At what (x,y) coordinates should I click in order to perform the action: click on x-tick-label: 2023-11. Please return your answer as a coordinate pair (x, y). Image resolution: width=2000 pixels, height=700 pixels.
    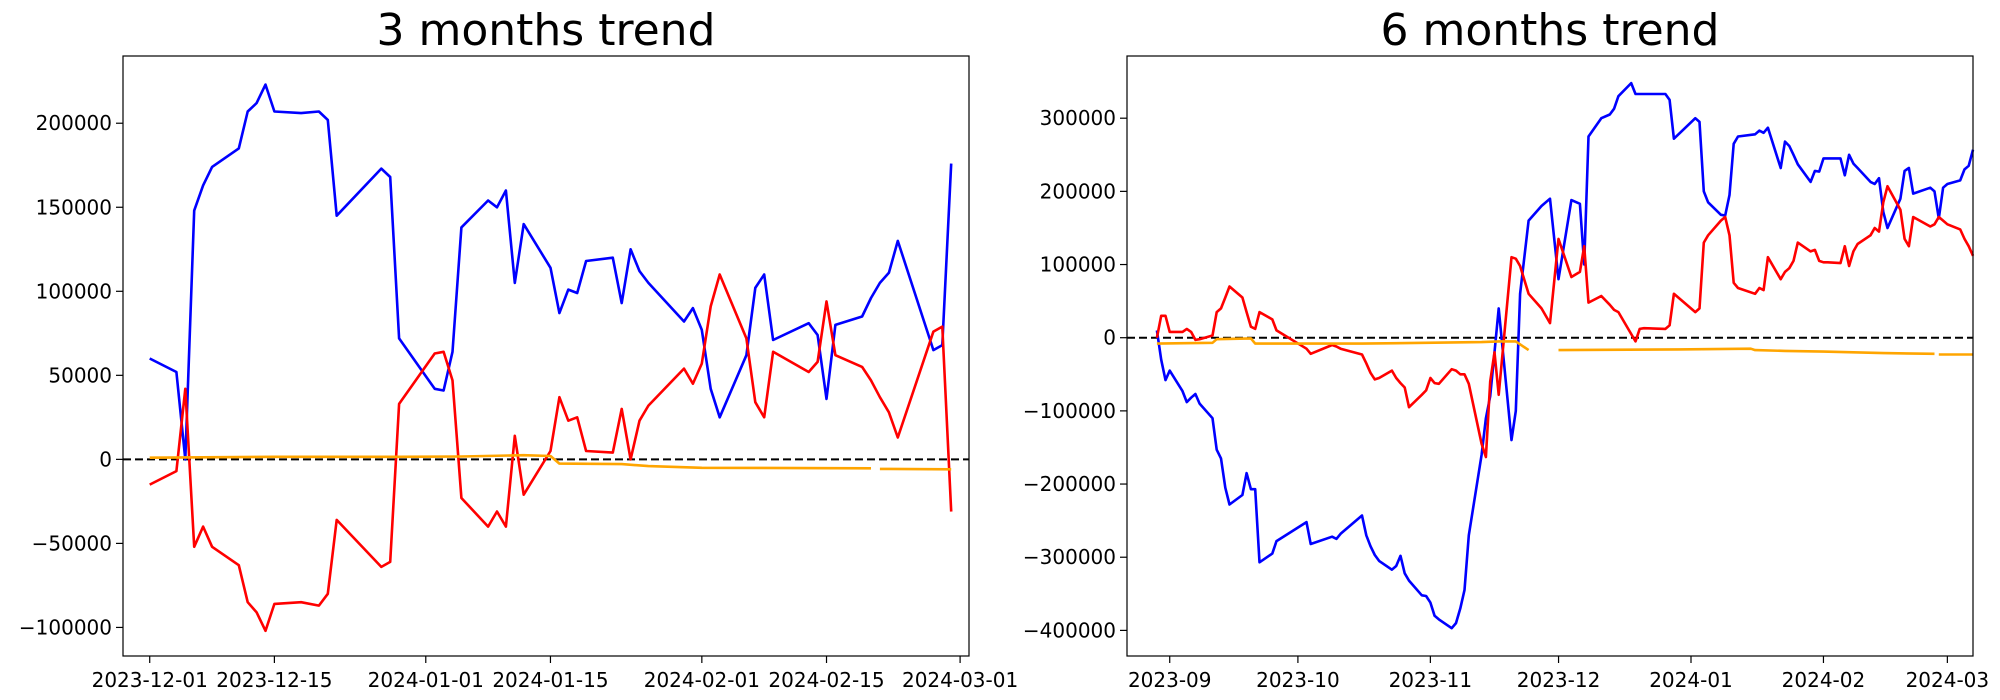
    Looking at the image, I should click on (1431, 680).